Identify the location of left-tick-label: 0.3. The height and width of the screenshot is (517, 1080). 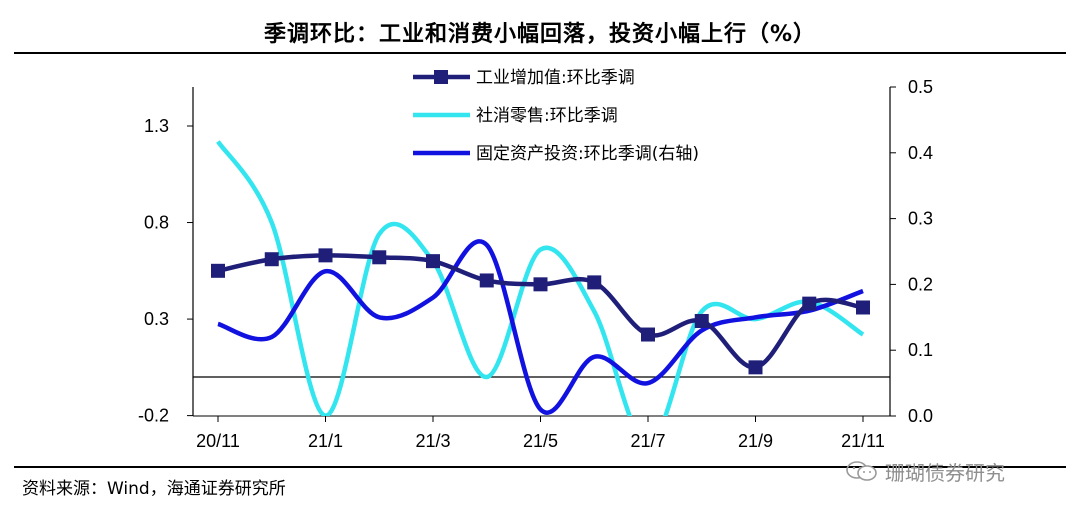
(156, 319).